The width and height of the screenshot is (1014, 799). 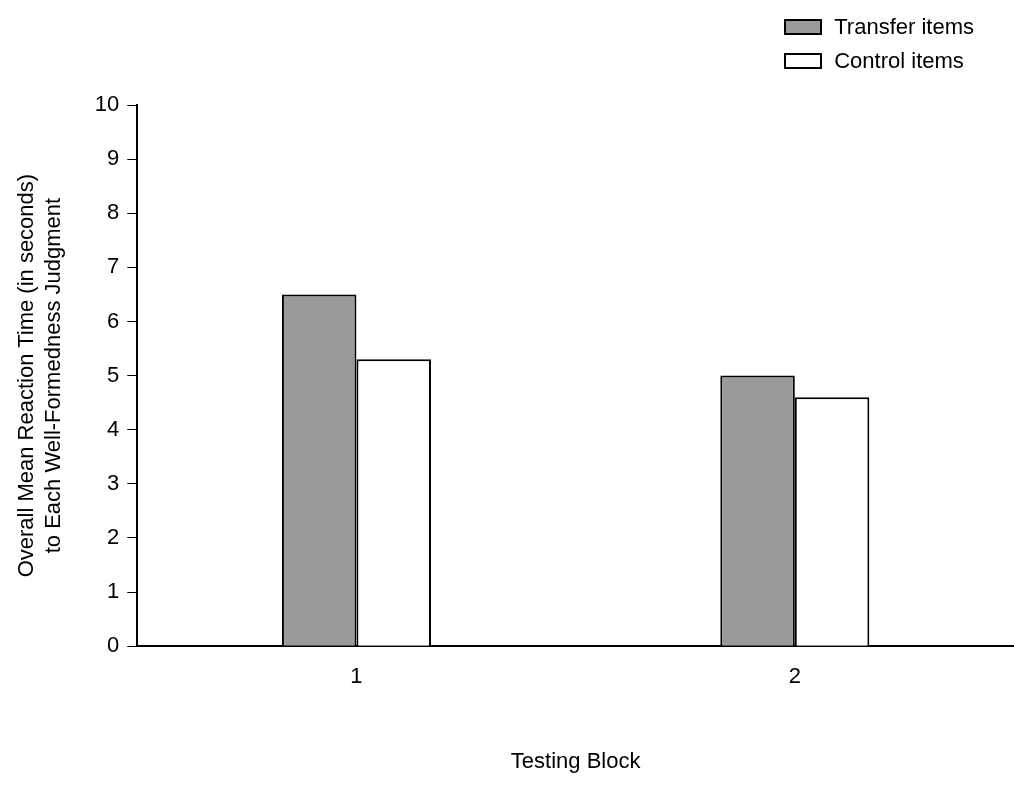 I want to click on y-tick-label: 0, so click(x=113, y=645).